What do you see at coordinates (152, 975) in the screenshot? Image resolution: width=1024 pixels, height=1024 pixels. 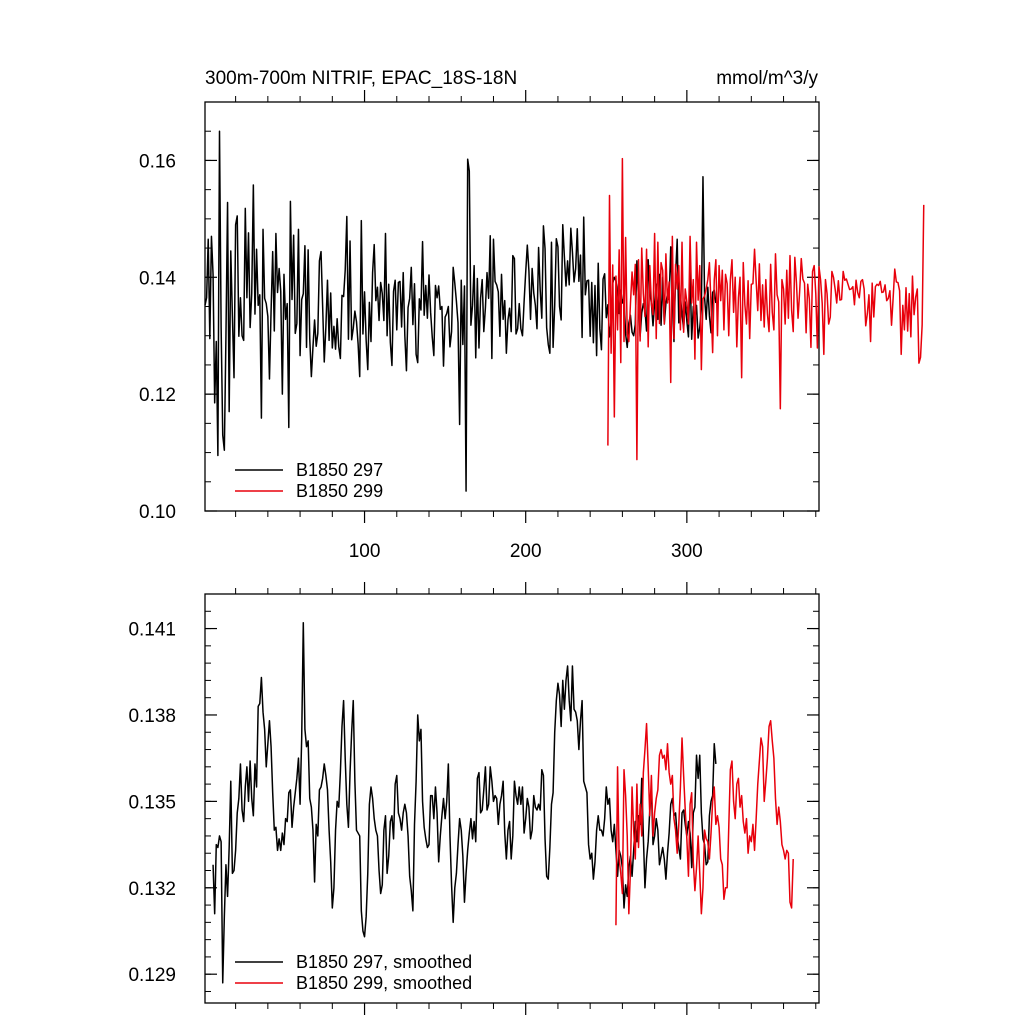 I see `y-tick-label: 0.129` at bounding box center [152, 975].